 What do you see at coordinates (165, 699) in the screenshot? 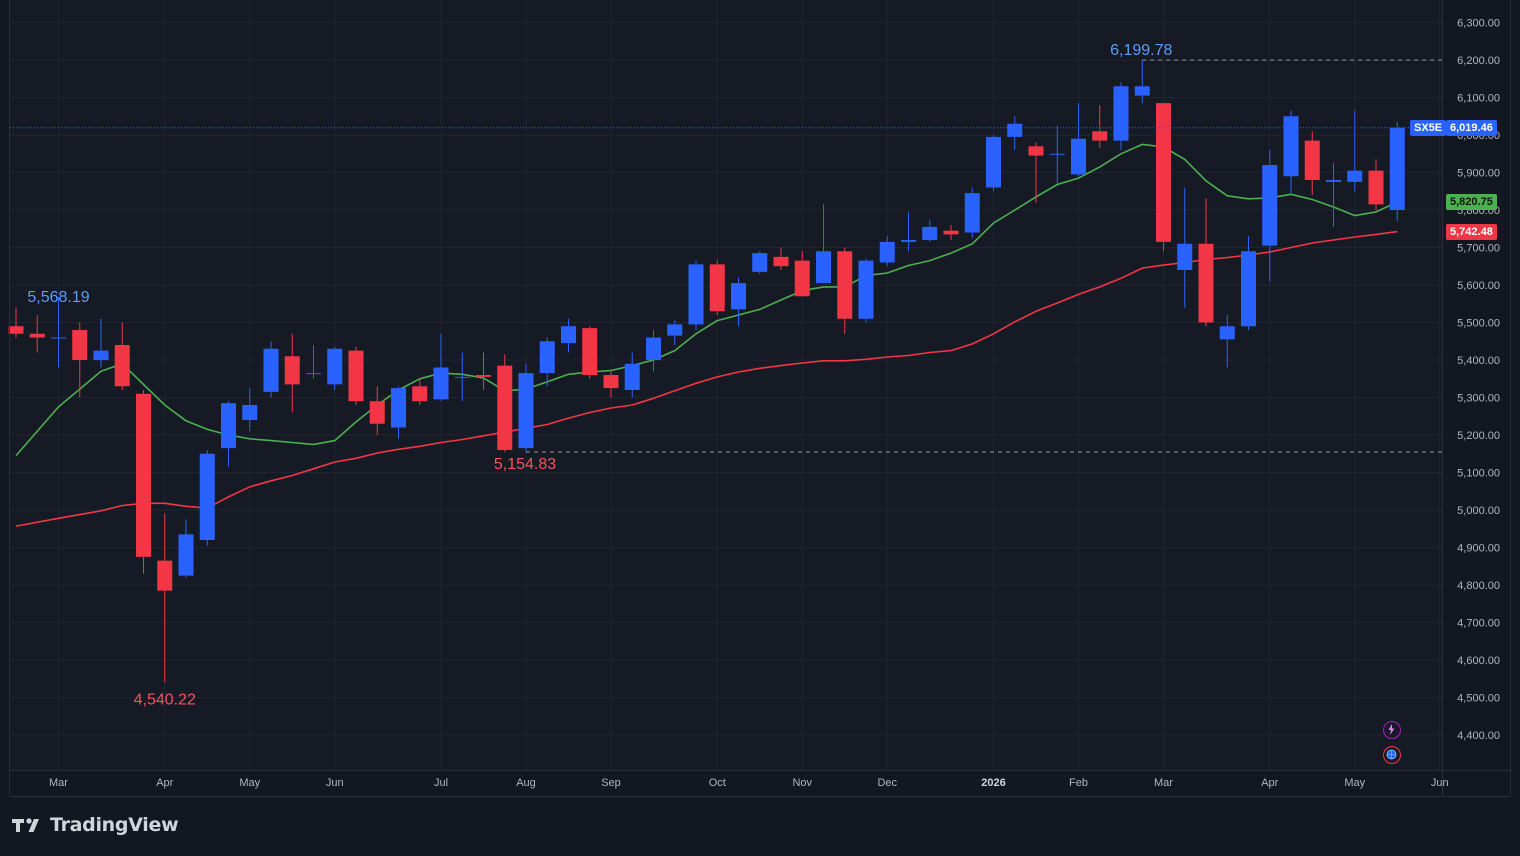
I see `low-price-label: 4,540.22` at bounding box center [165, 699].